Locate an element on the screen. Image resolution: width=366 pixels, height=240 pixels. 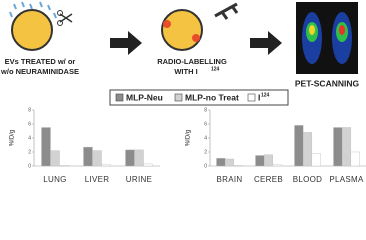
step1-line1: EVs TREATED w/ or is located at coordinates (40, 61).